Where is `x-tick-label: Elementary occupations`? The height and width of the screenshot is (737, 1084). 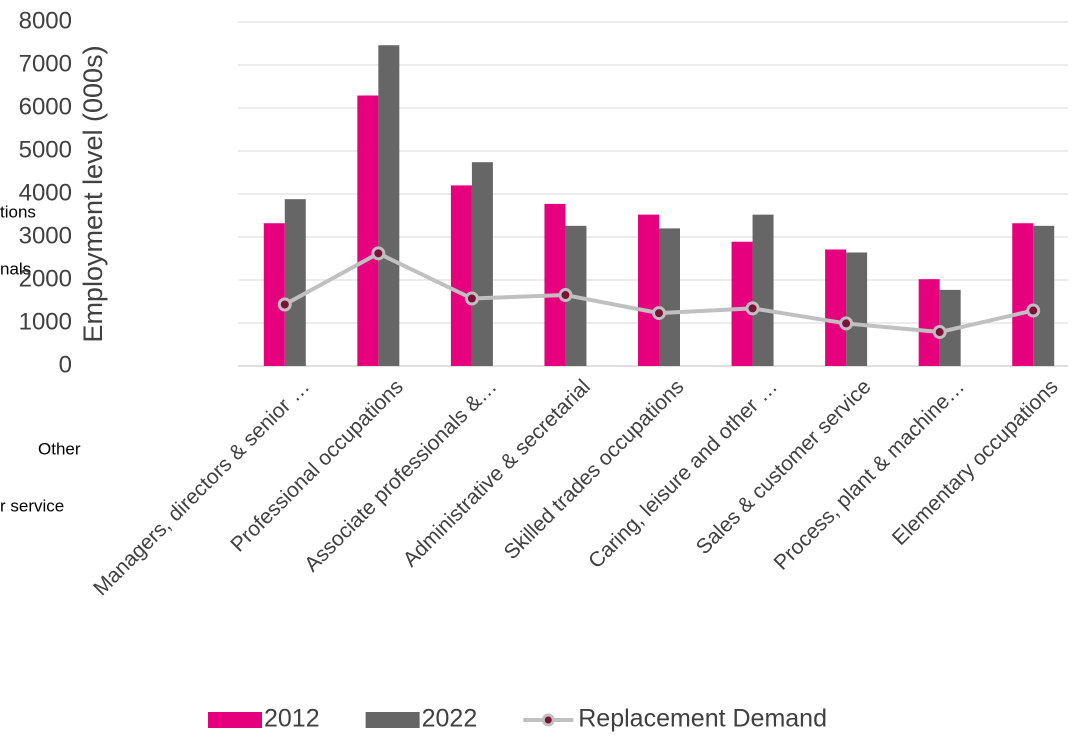
x-tick-label: Elementary occupations is located at coordinates (975, 462).